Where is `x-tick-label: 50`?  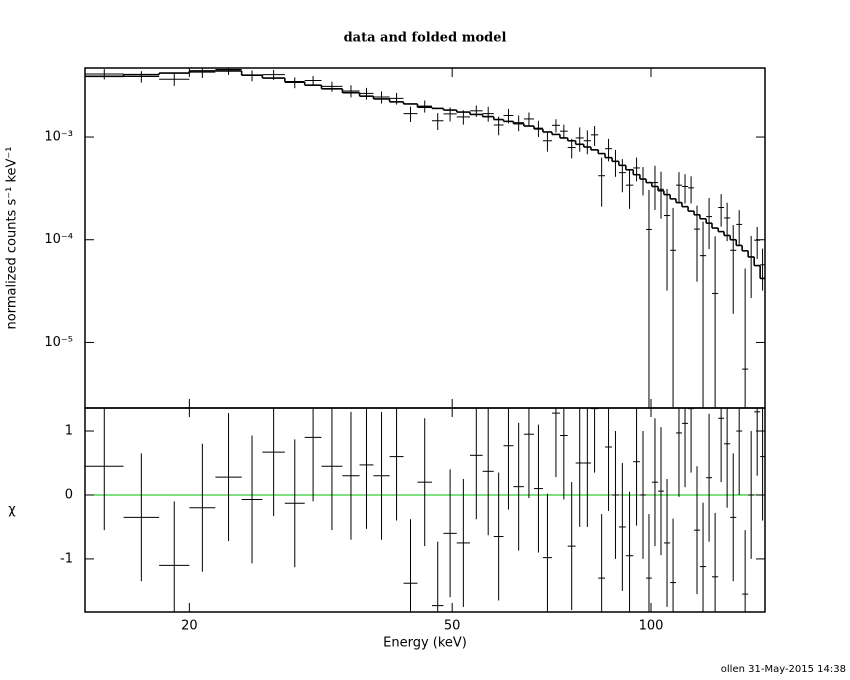 x-tick-label: 50 is located at coordinates (452, 626).